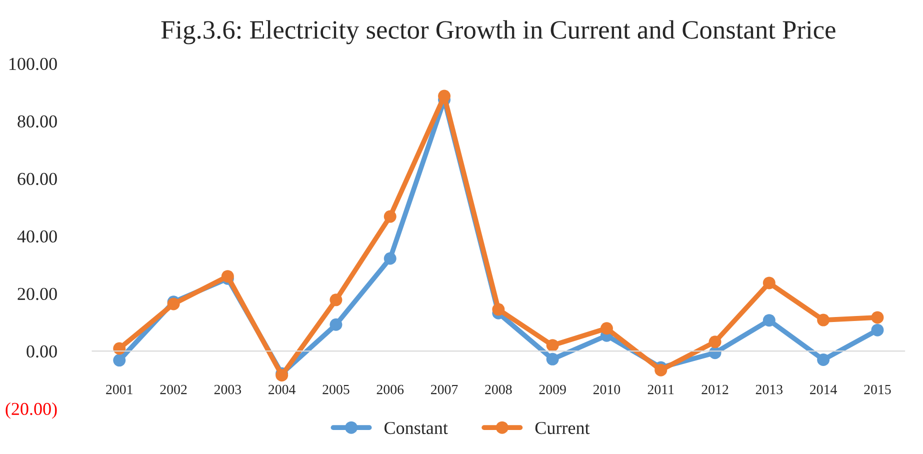  I want to click on y-tick-label: 60.00, so click(37, 179).